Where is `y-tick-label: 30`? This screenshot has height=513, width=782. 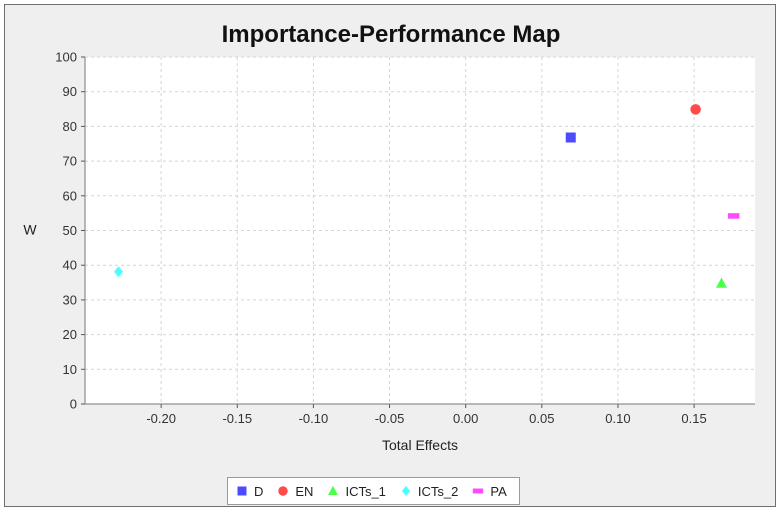 y-tick-label: 30 is located at coordinates (70, 299).